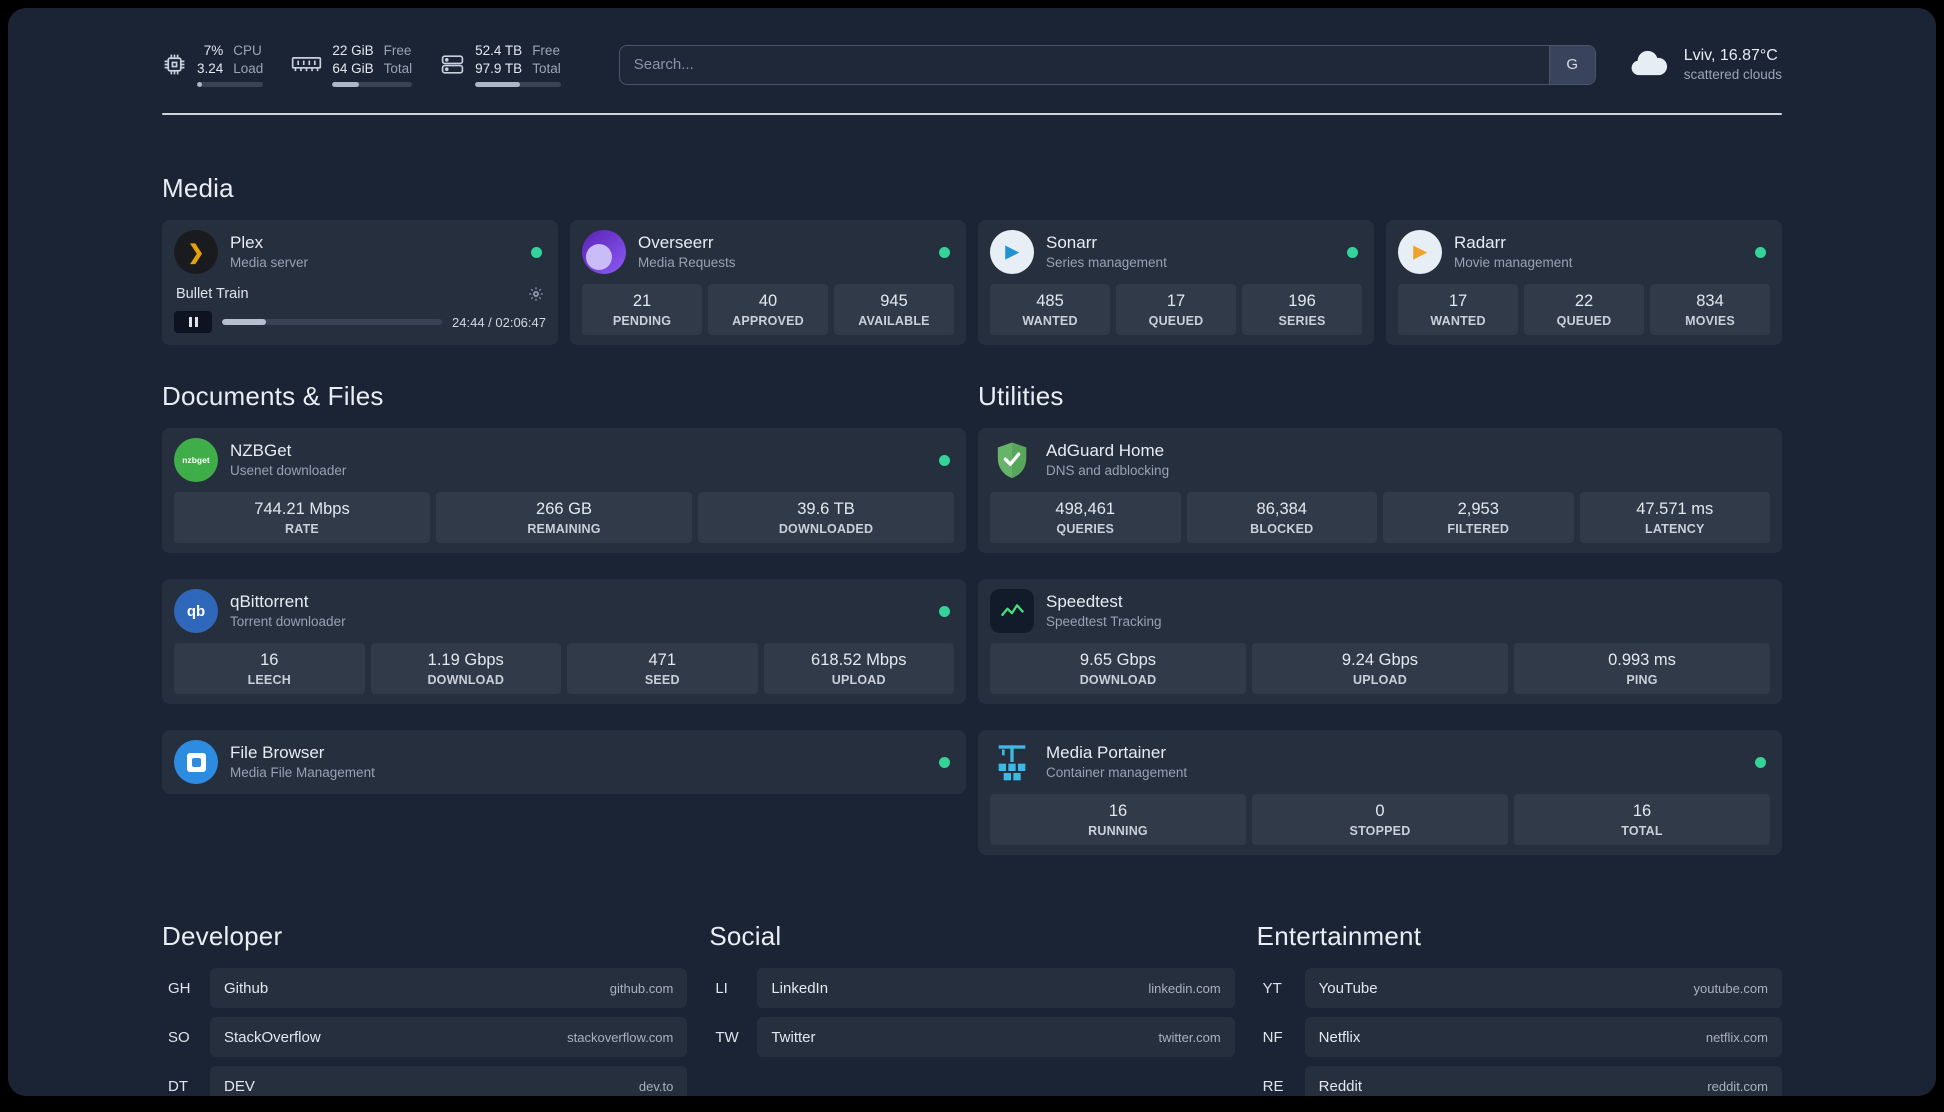  I want to click on bookmark-card-netflix: Netflix netflix.com, so click(1543, 1037).